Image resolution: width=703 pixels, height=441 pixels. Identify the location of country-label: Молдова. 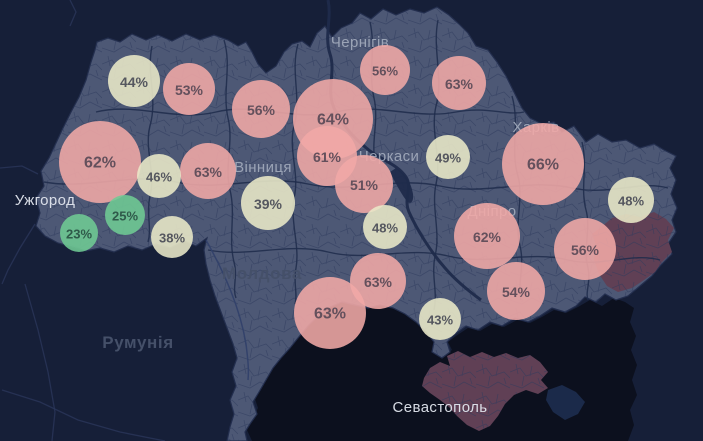
(262, 273).